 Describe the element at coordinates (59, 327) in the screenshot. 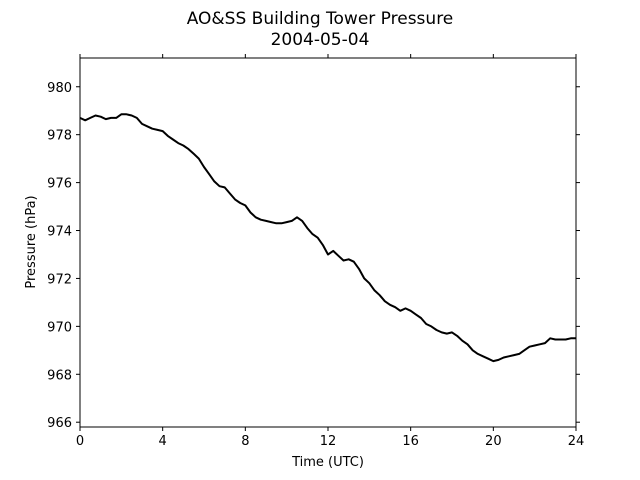

I see `y-tick-label-2: 970` at that location.